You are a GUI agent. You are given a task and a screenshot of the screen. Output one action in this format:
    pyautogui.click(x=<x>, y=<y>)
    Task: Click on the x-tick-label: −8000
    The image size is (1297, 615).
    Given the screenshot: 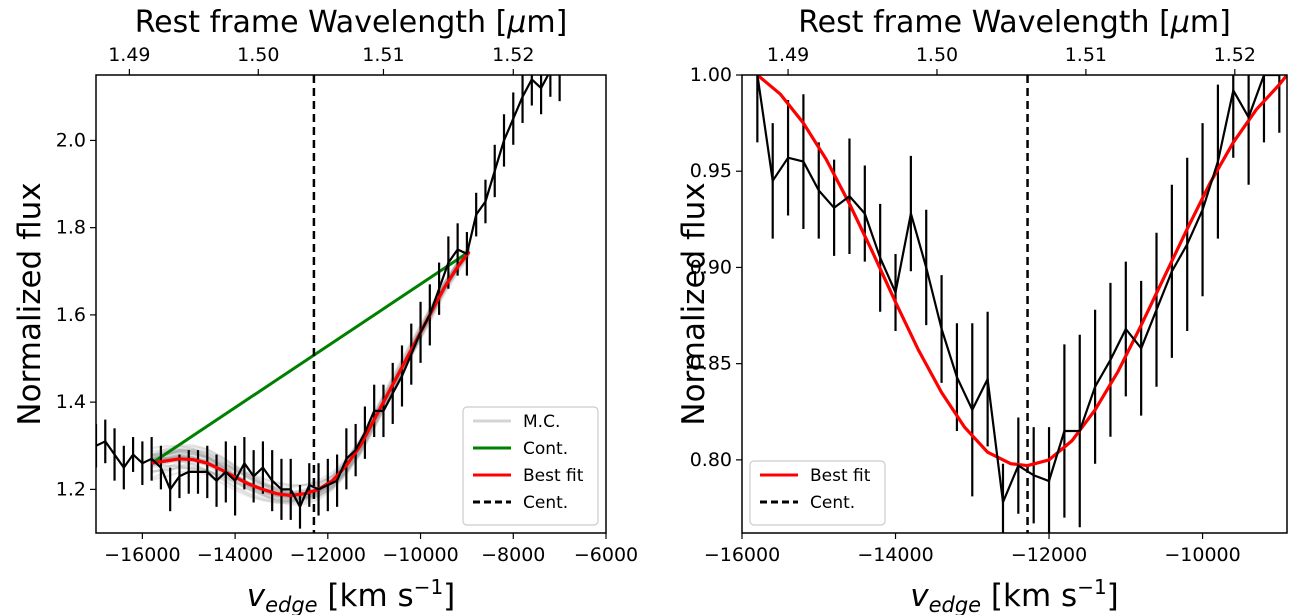 What is the action you would take?
    pyautogui.click(x=513, y=555)
    